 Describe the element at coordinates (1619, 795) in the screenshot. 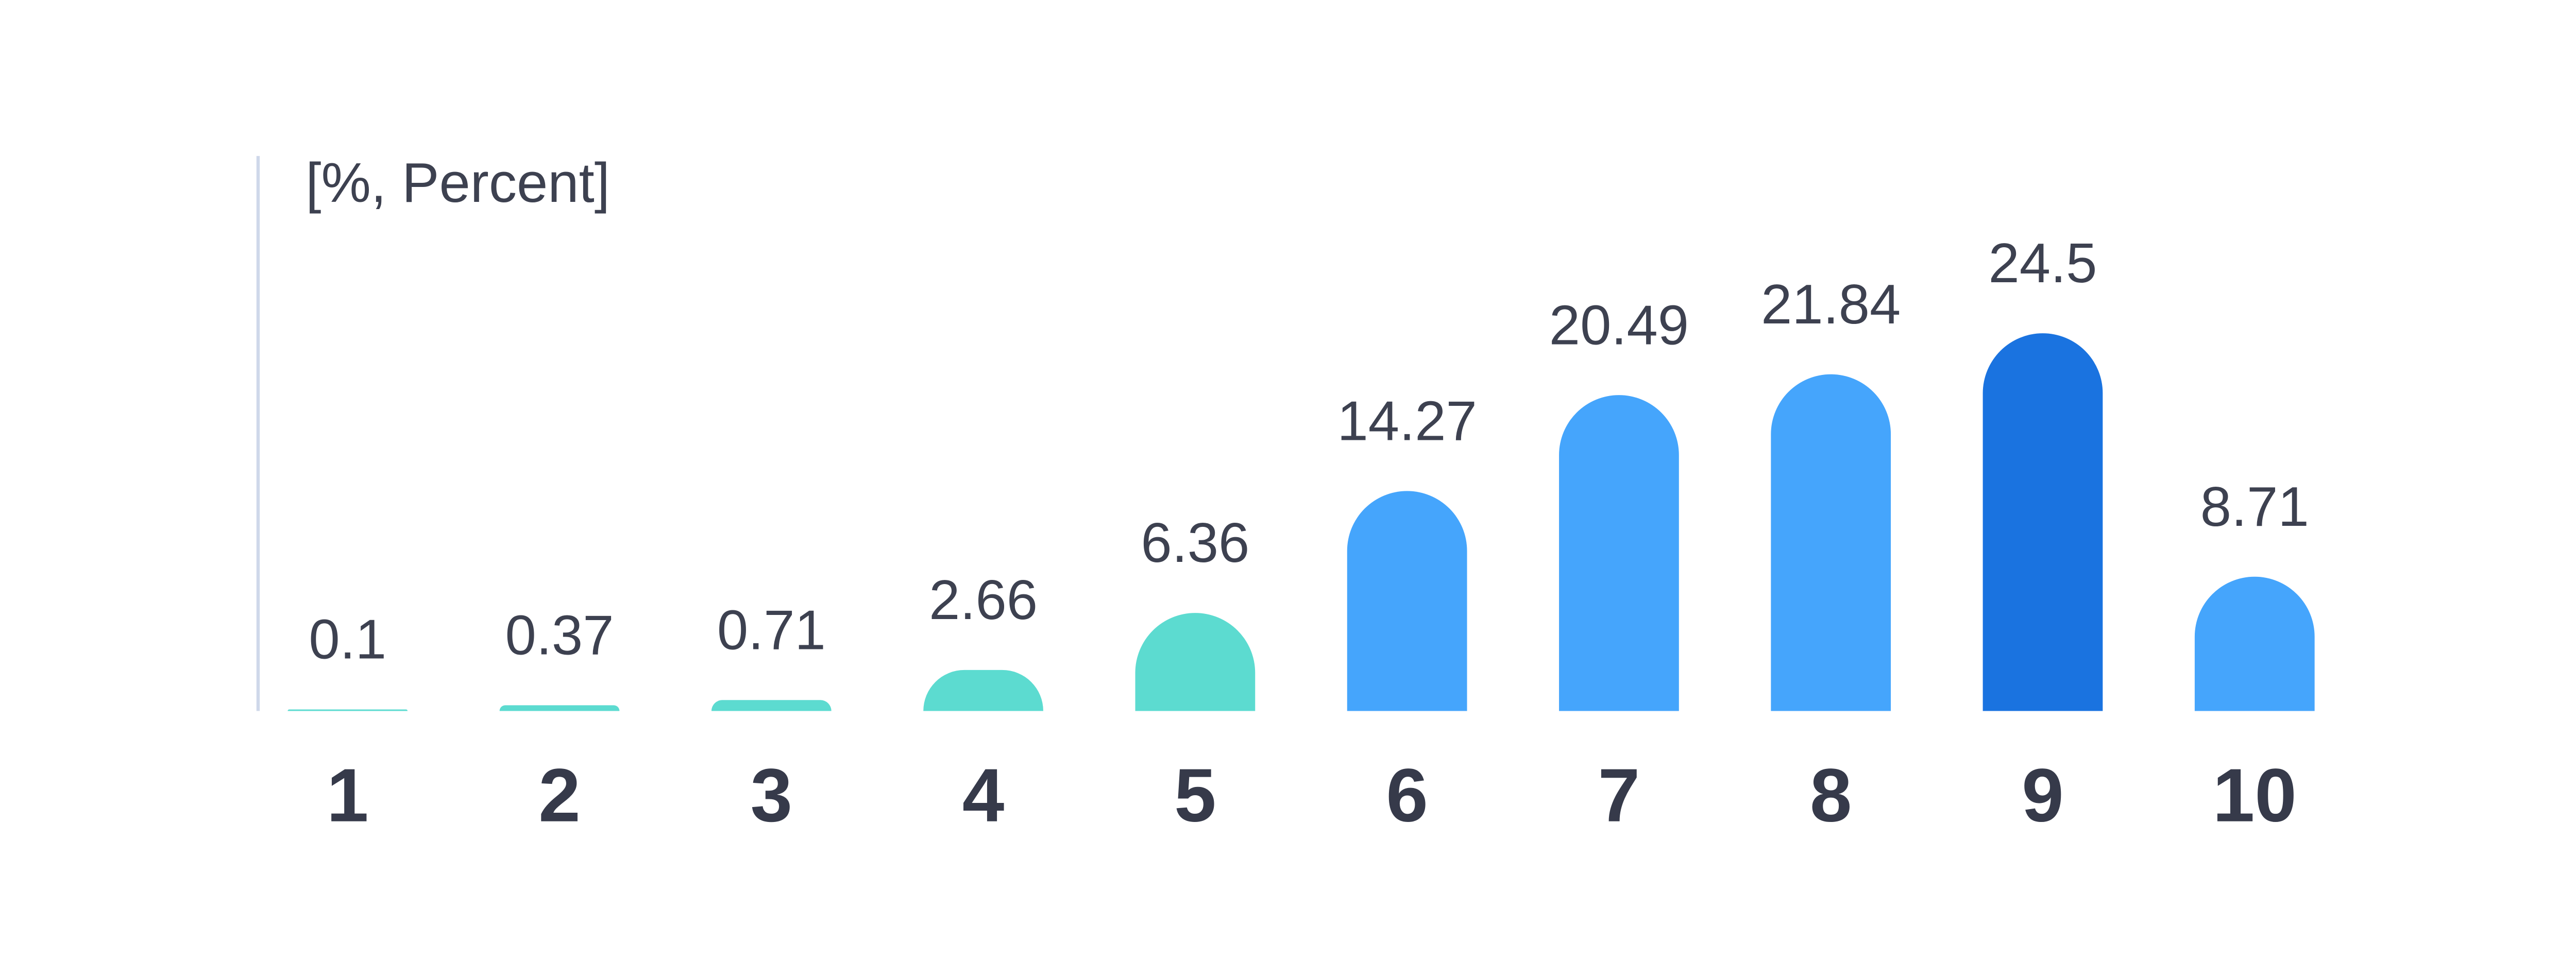

I see `x-tick-label: 7` at that location.